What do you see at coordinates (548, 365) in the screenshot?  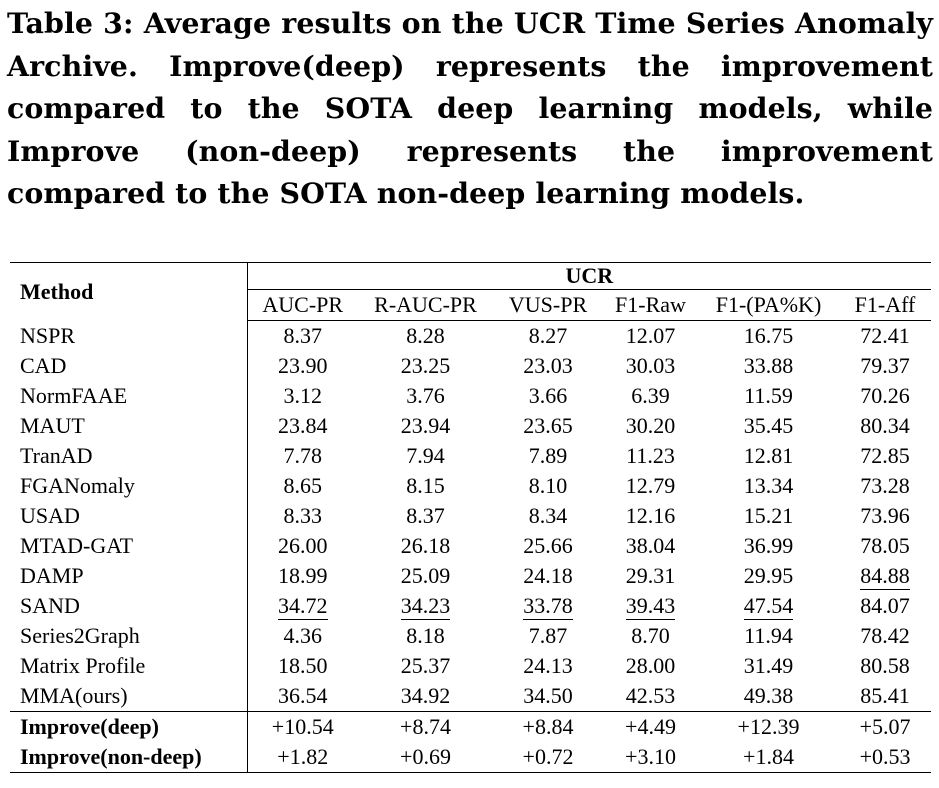 I see `value-cell: 23.03` at bounding box center [548, 365].